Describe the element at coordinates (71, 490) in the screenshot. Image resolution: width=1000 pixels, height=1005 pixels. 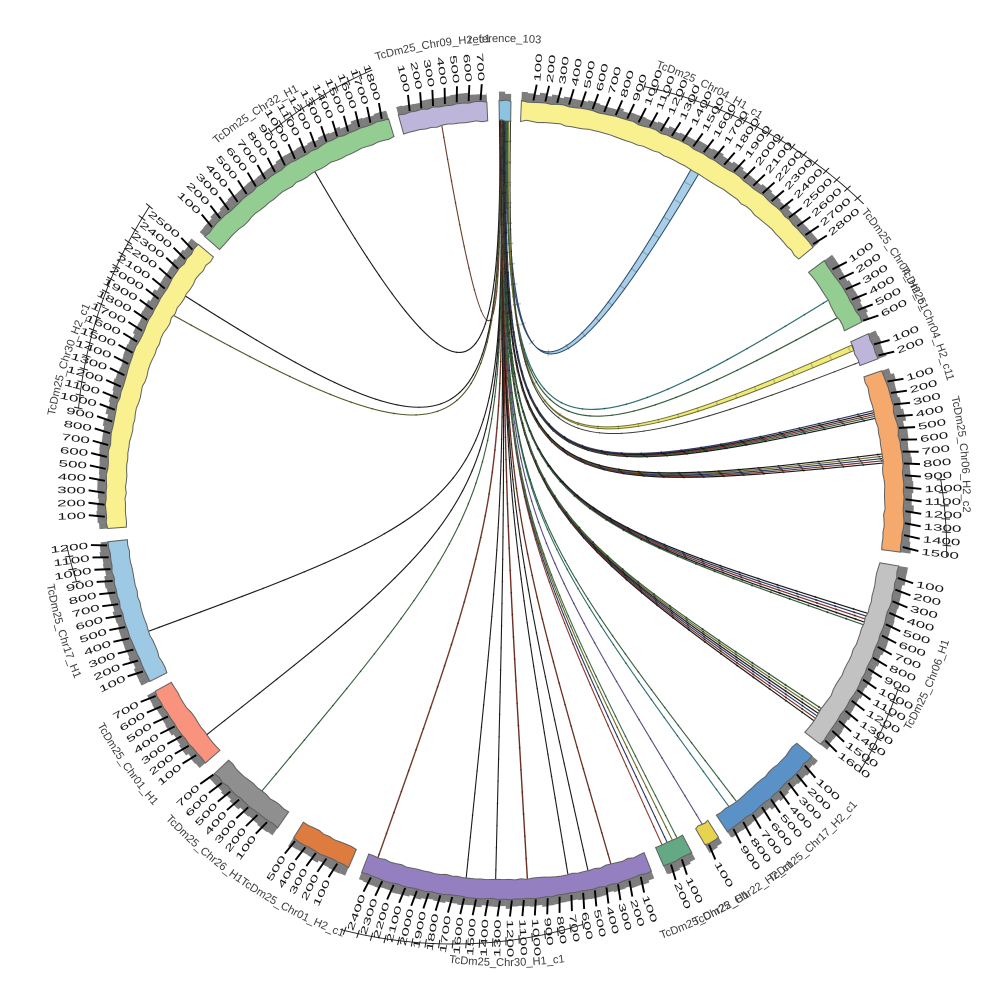
I see `svg-text: 300` at that location.